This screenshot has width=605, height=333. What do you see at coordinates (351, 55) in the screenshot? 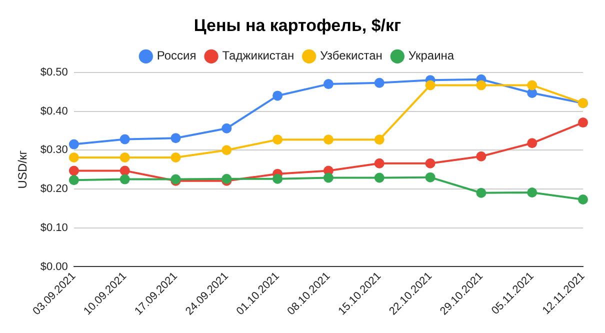
I see `legend-label: Узбекистан` at bounding box center [351, 55].